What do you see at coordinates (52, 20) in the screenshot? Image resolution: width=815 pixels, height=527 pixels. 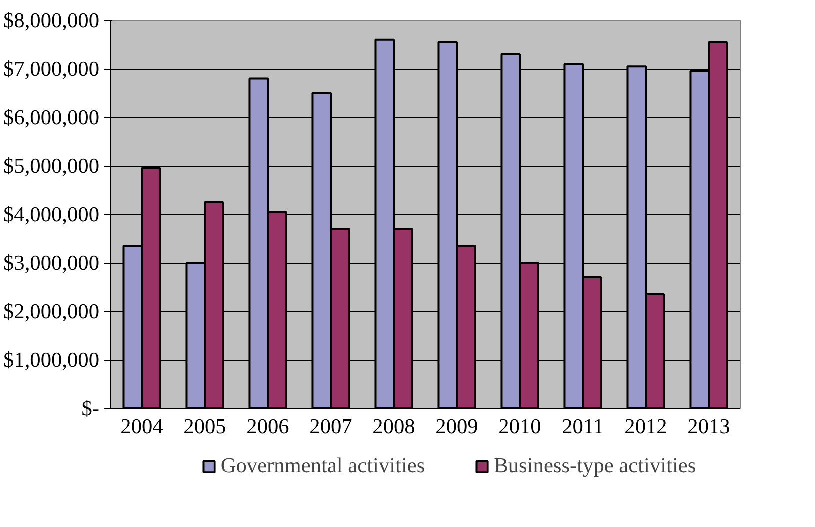 I see `y-tick-label: $8,000,000` at bounding box center [52, 20].